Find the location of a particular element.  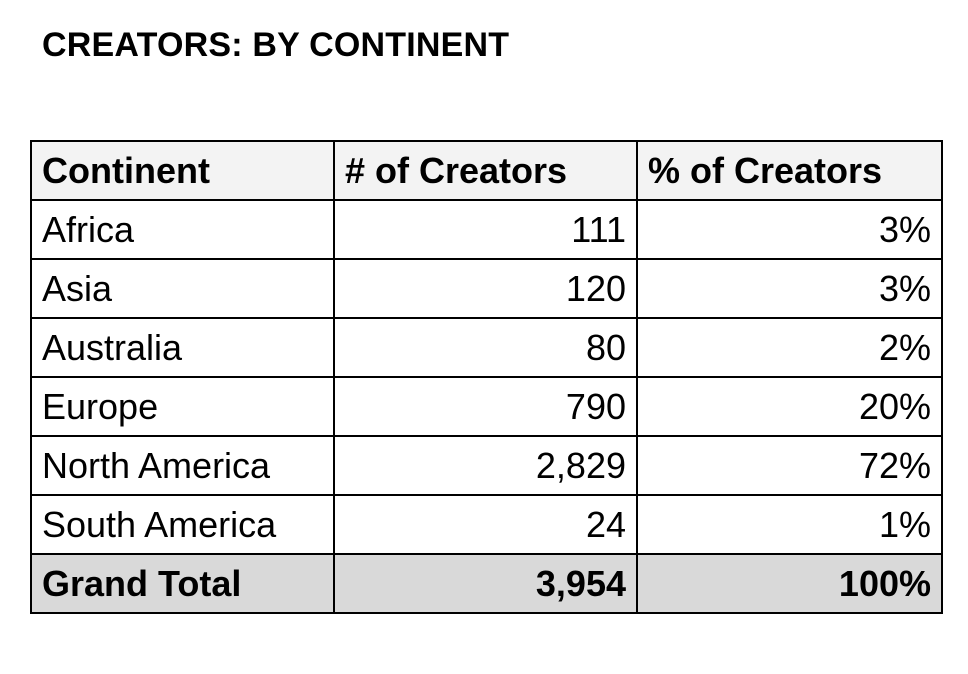

cell-creators-count: 24 is located at coordinates (485, 524).